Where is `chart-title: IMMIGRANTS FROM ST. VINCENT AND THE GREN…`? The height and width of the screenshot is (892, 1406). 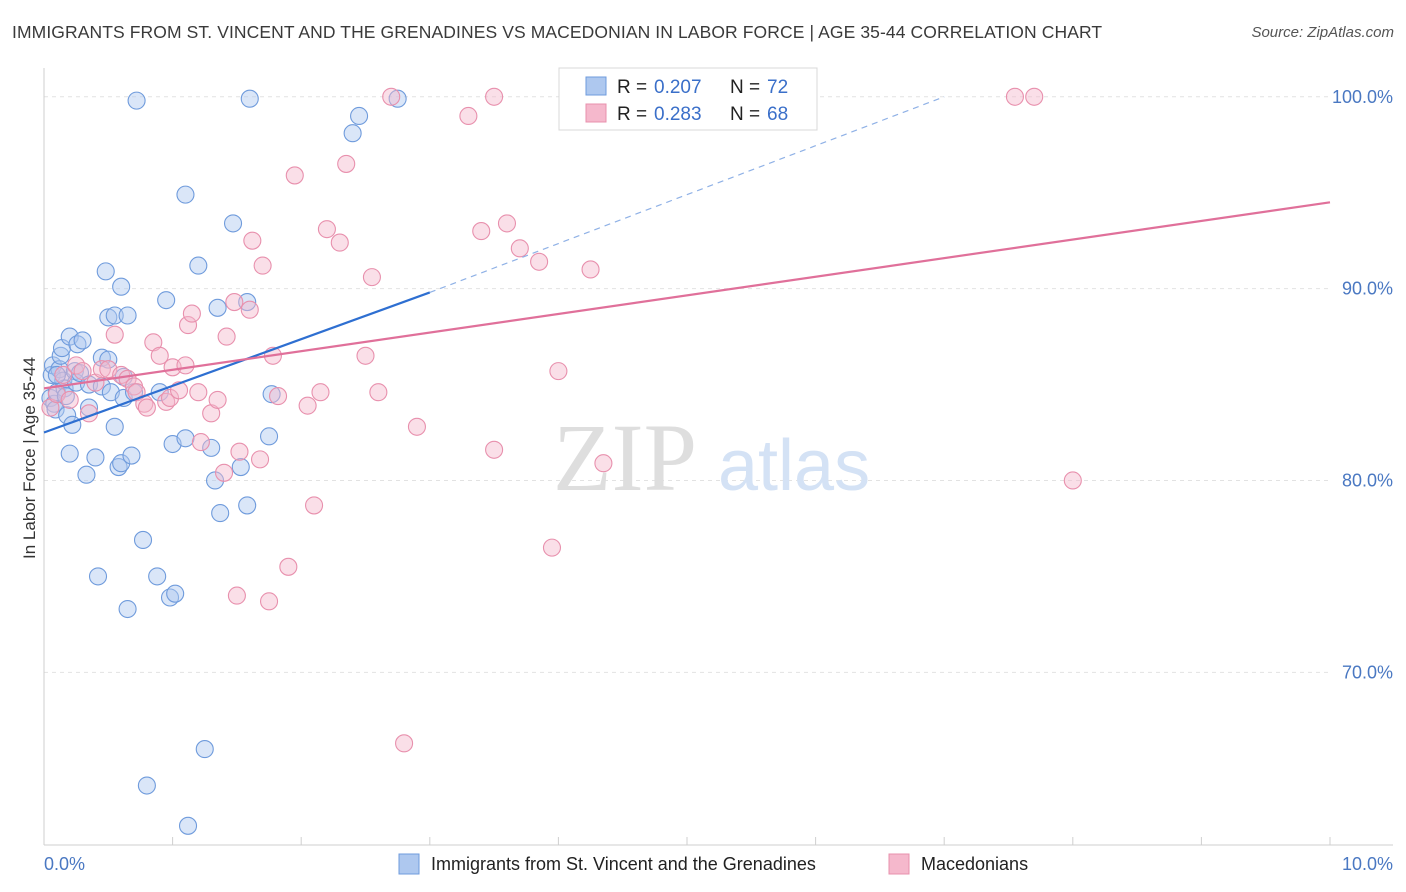 chart-title: IMMIGRANTS FROM ST. VINCENT AND THE GREN… is located at coordinates (557, 32).